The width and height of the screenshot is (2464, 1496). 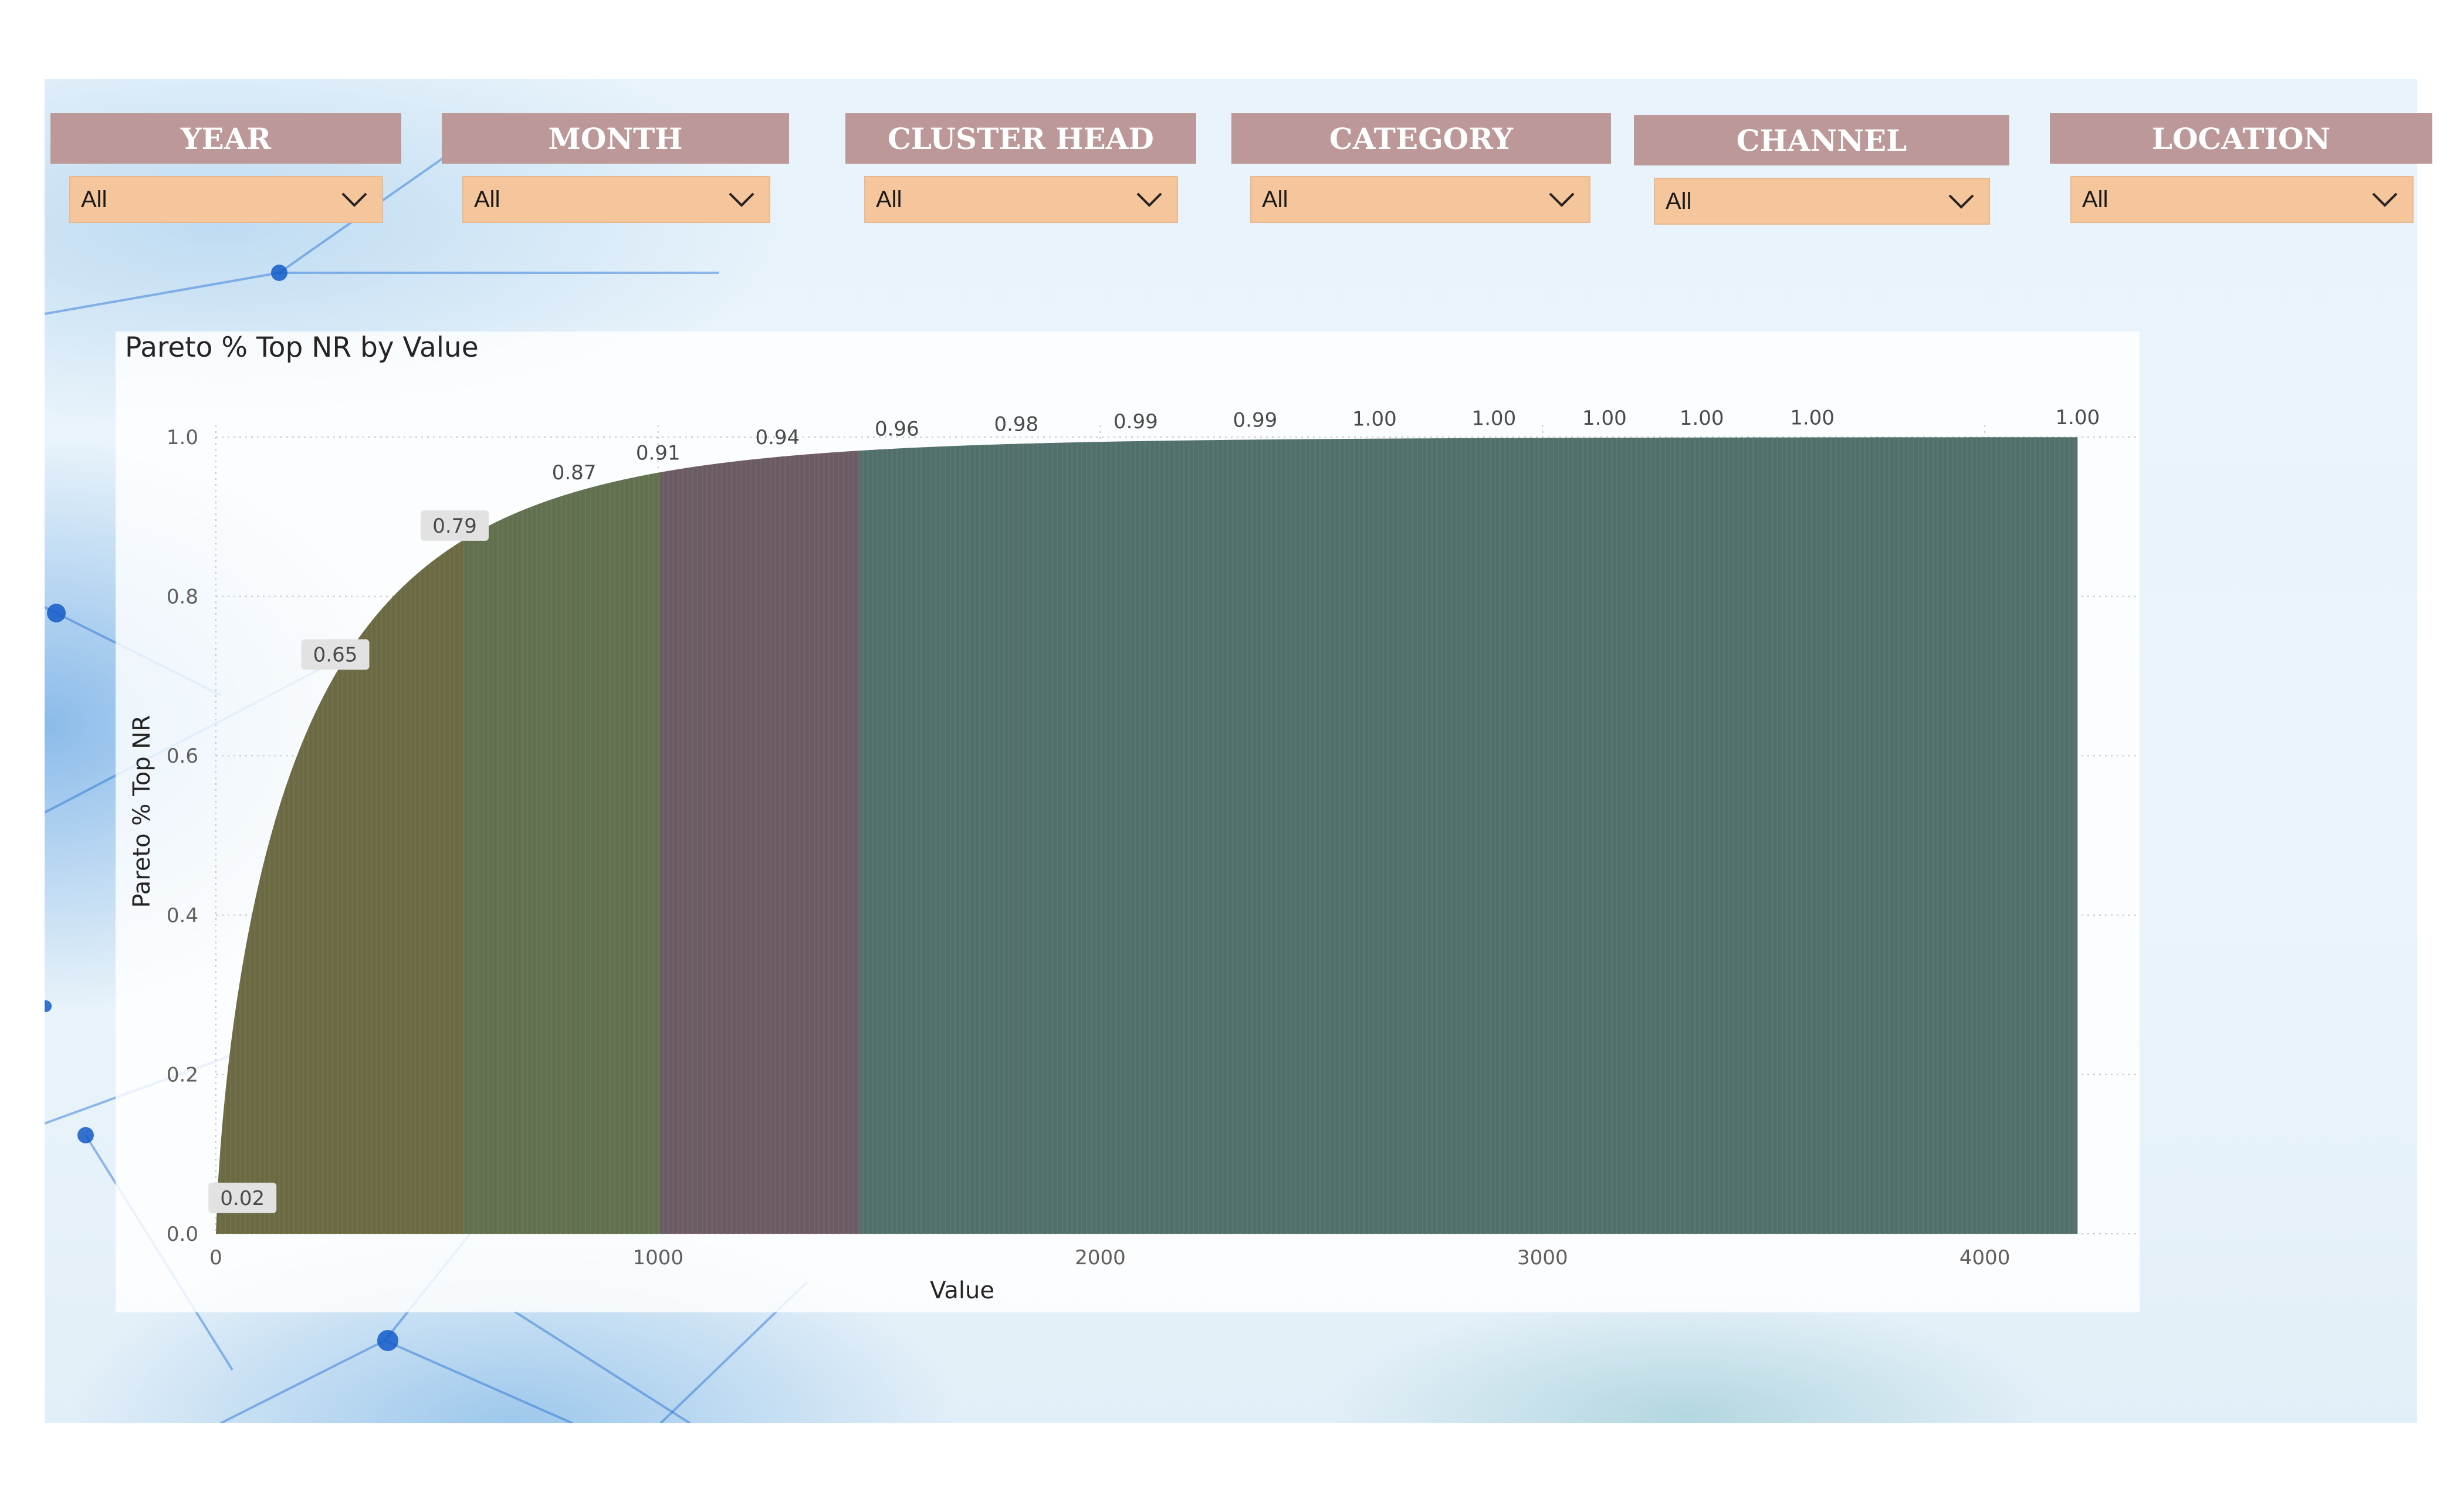 What do you see at coordinates (1021, 199) in the screenshot?
I see `slicer-cluster-head-dropdown: All` at bounding box center [1021, 199].